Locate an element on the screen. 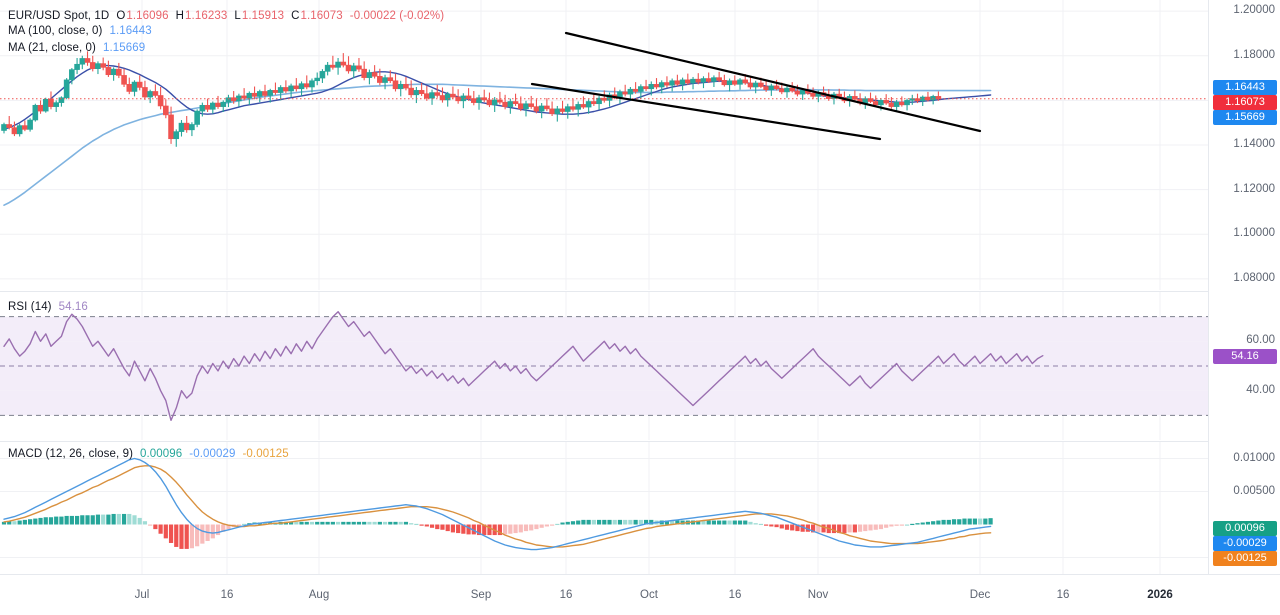  rsi-value: 54.16 is located at coordinates (73, 307).